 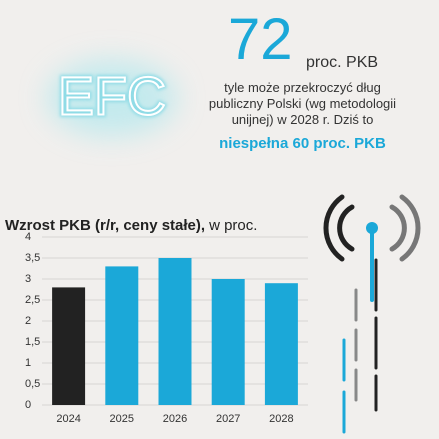 I want to click on y-tick-label: 2,5, so click(x=32, y=300).